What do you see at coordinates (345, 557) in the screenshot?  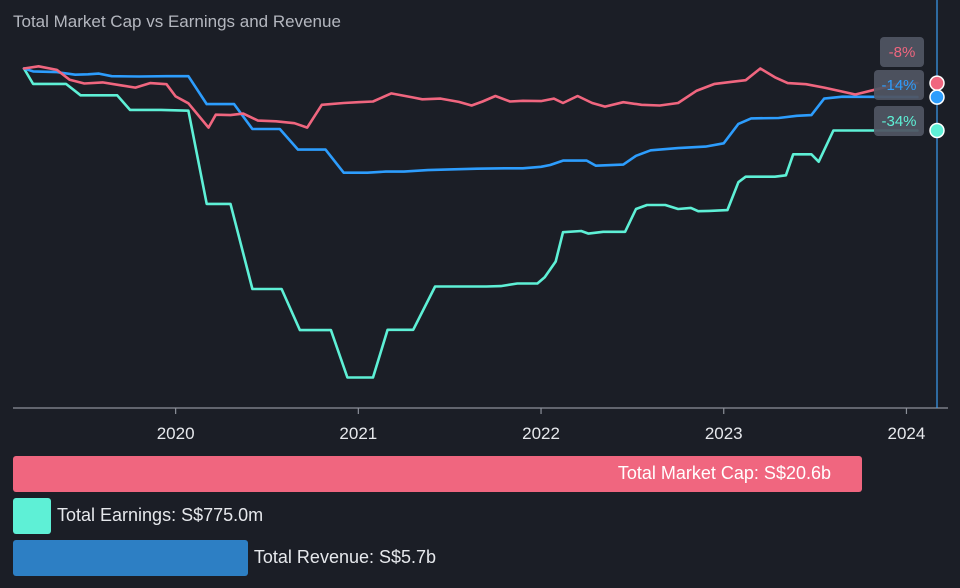 I see `total-bar-label: Total Revenue: S$5.7b` at bounding box center [345, 557].